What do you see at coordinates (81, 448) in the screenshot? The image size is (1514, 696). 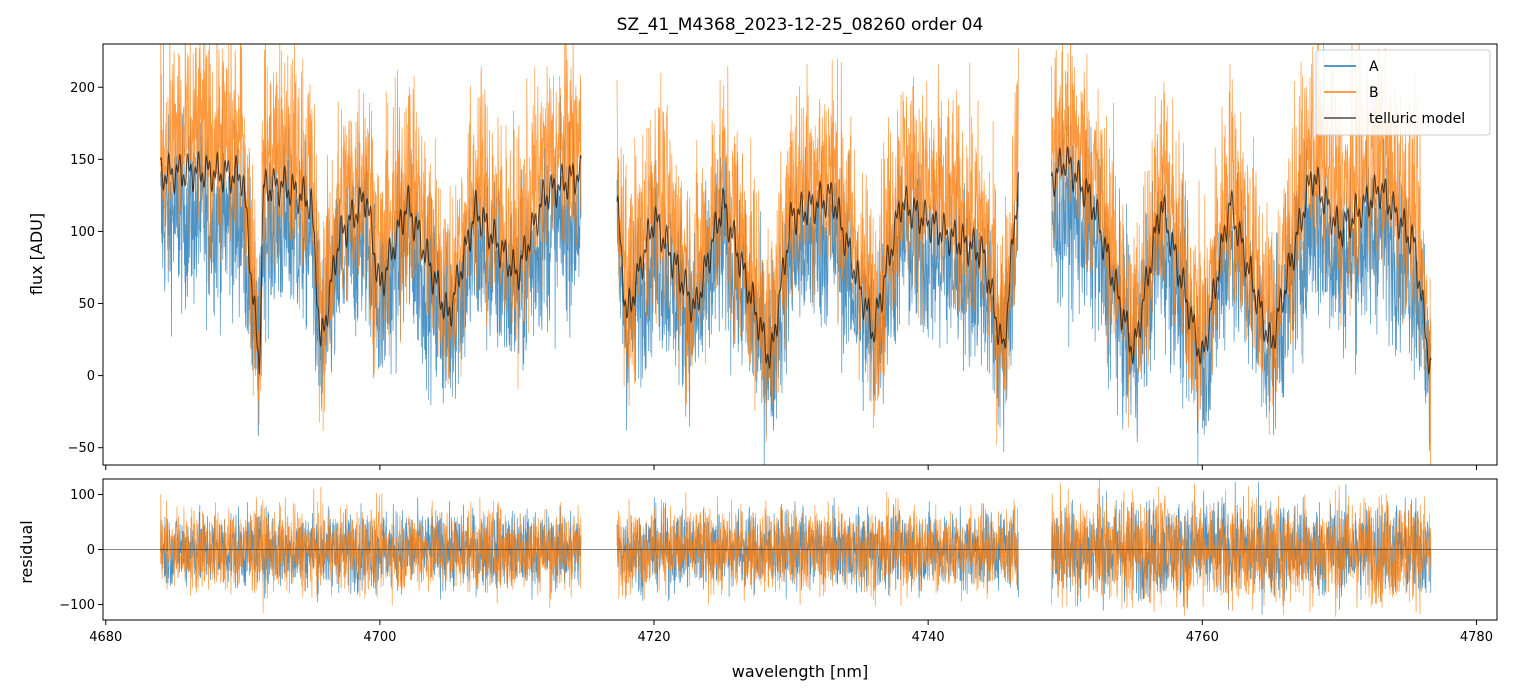 I see `y-tick-label: −50` at bounding box center [81, 448].